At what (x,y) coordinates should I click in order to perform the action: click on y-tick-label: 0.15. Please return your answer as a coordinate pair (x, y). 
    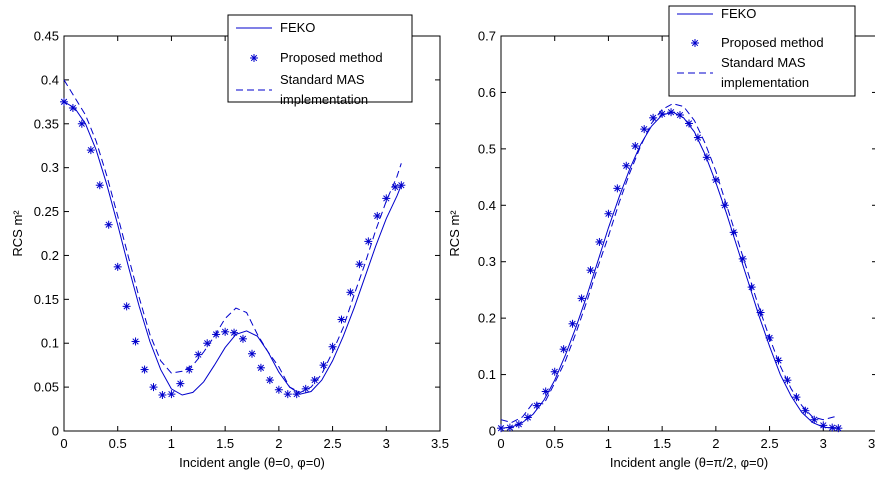
    Looking at the image, I should click on (46, 299).